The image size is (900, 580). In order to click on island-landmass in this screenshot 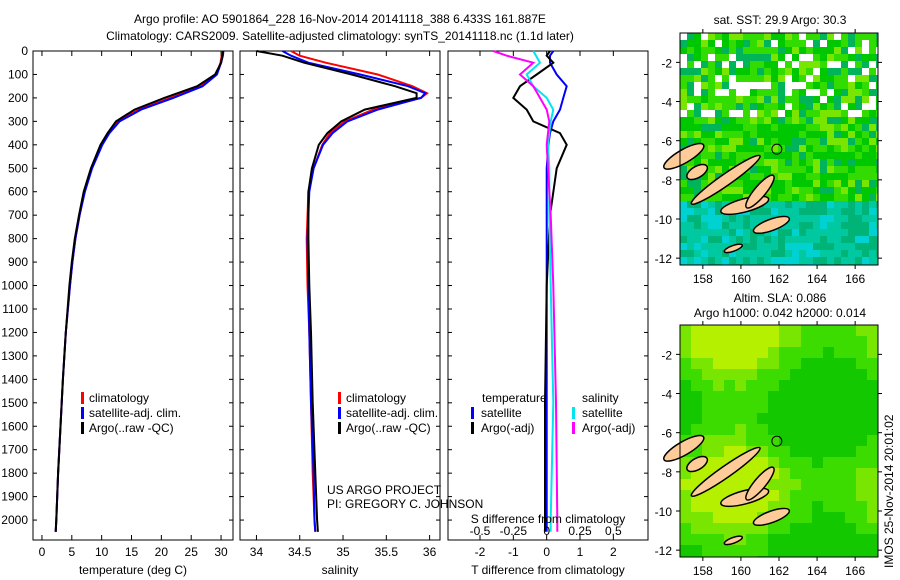, I will do `click(771, 517)`.